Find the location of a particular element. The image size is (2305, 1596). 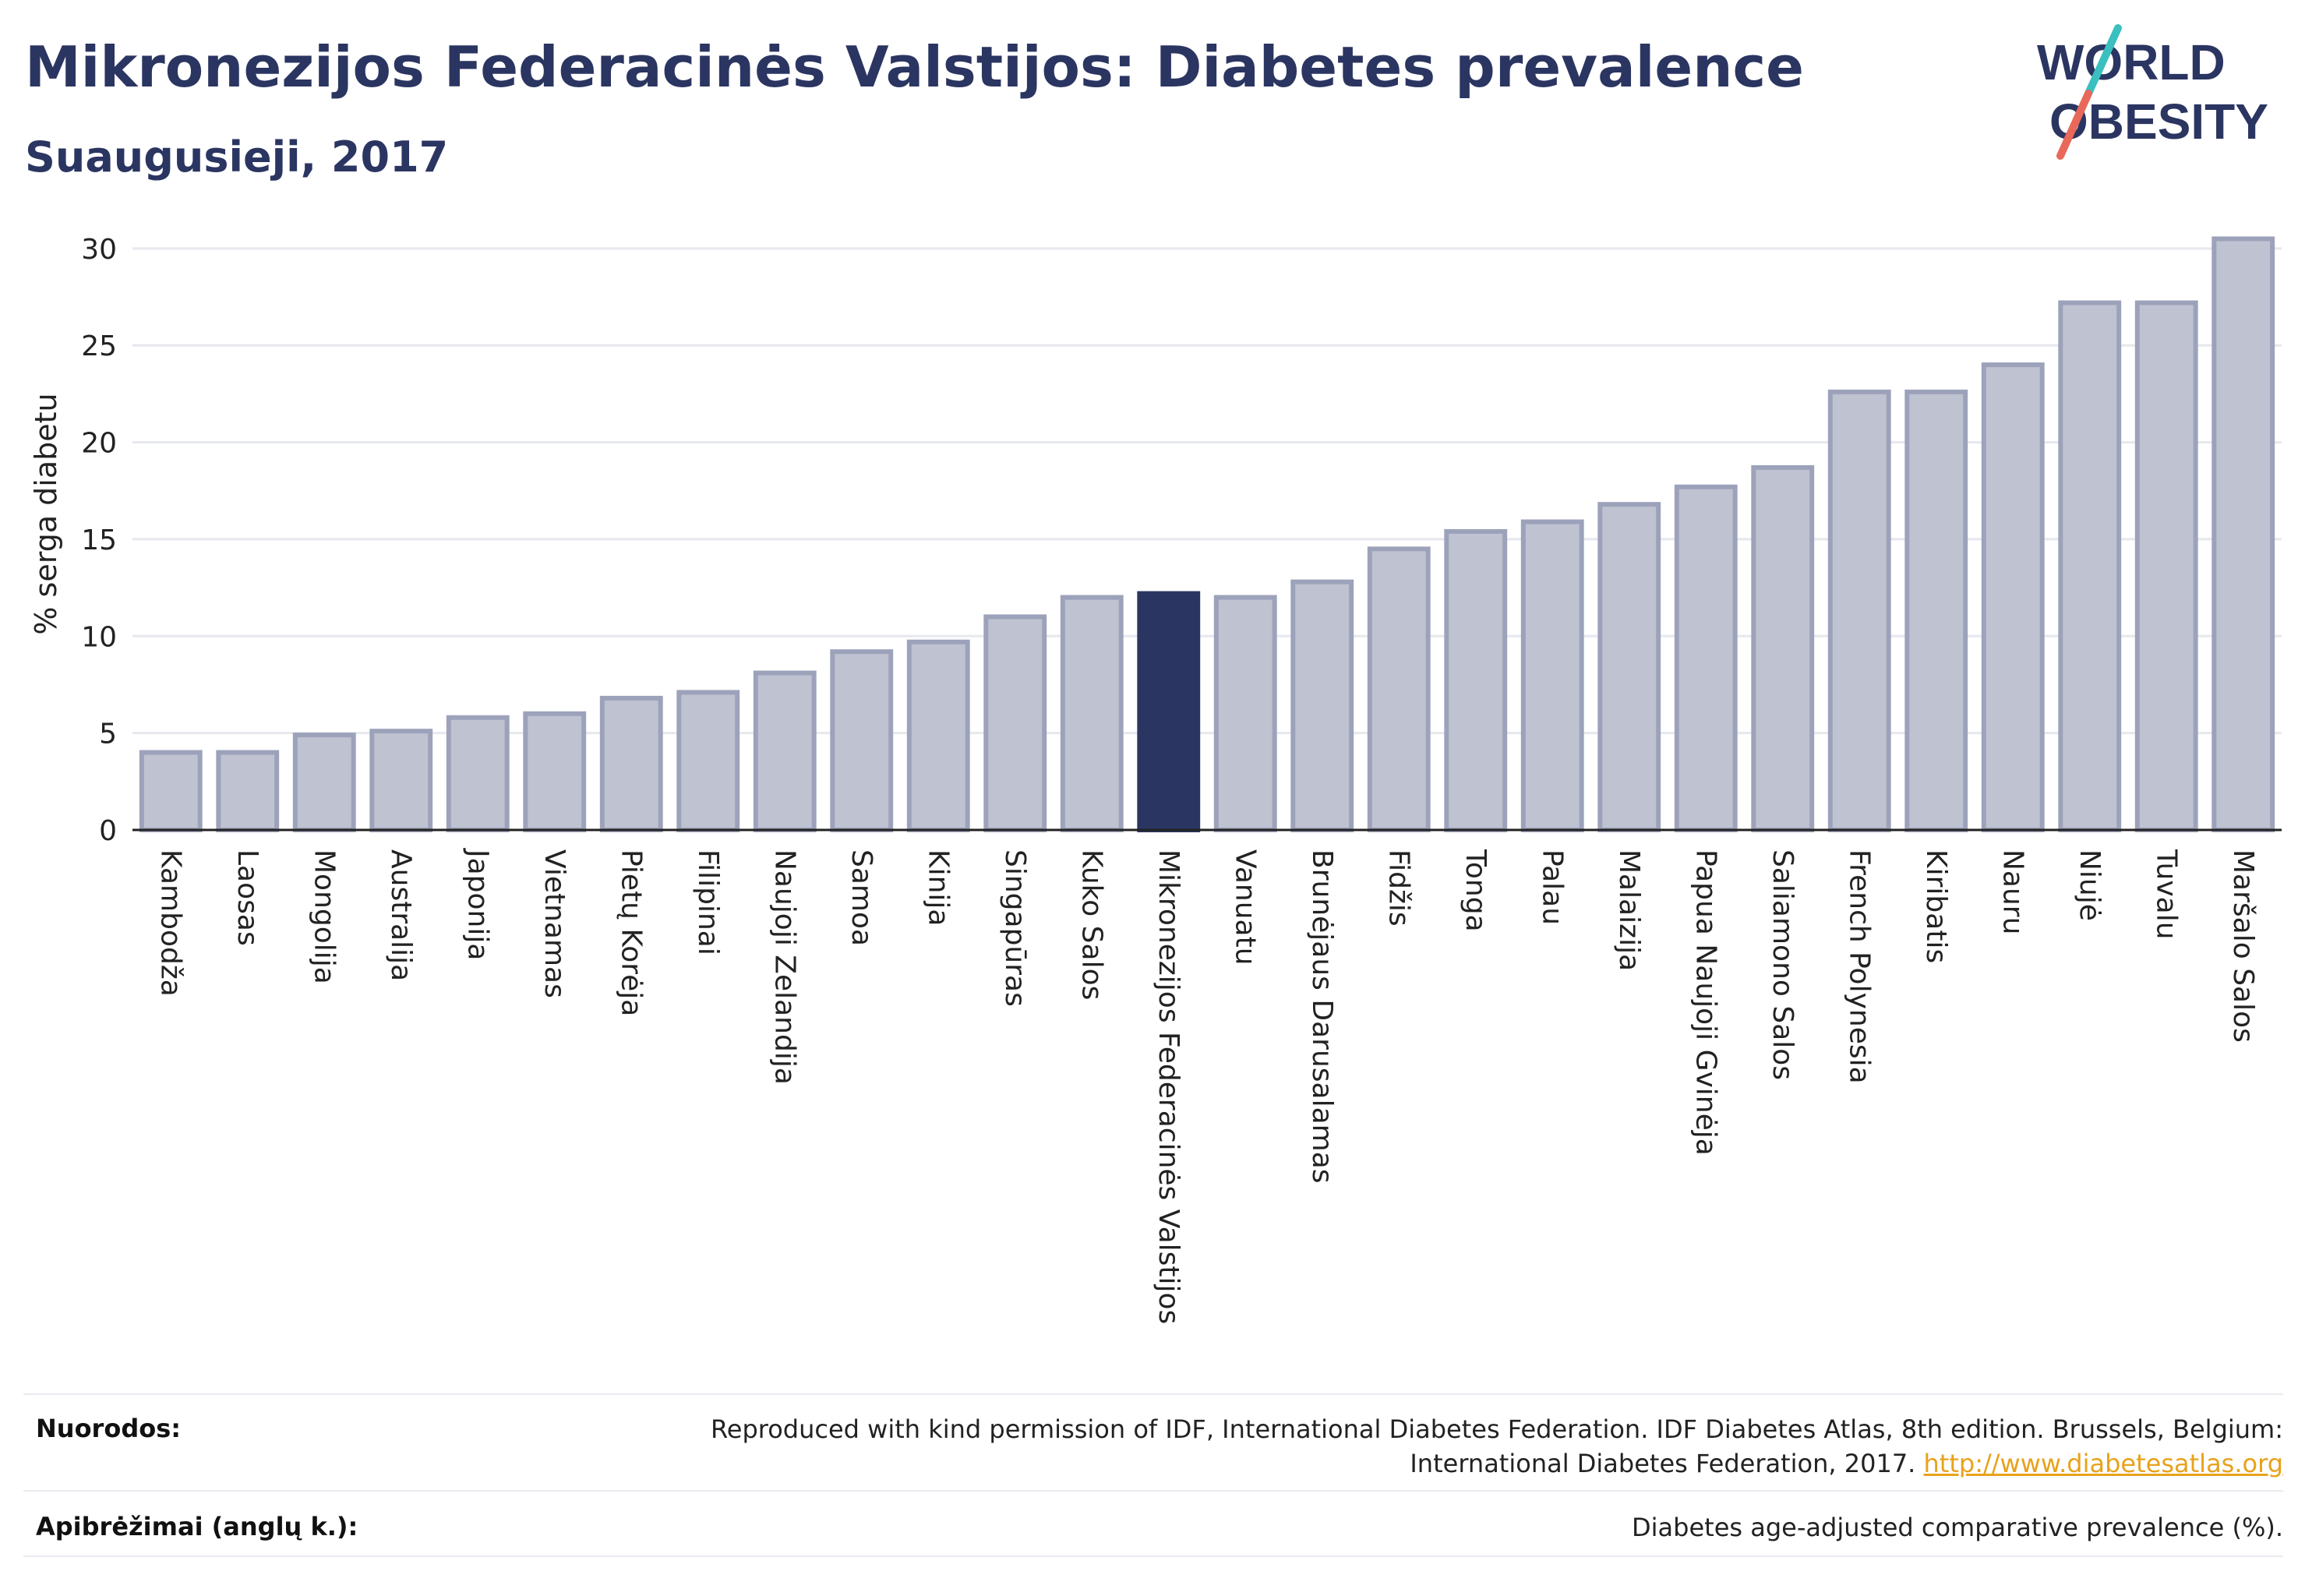

x-tick-label: Kiribatis is located at coordinates (1936, 906).